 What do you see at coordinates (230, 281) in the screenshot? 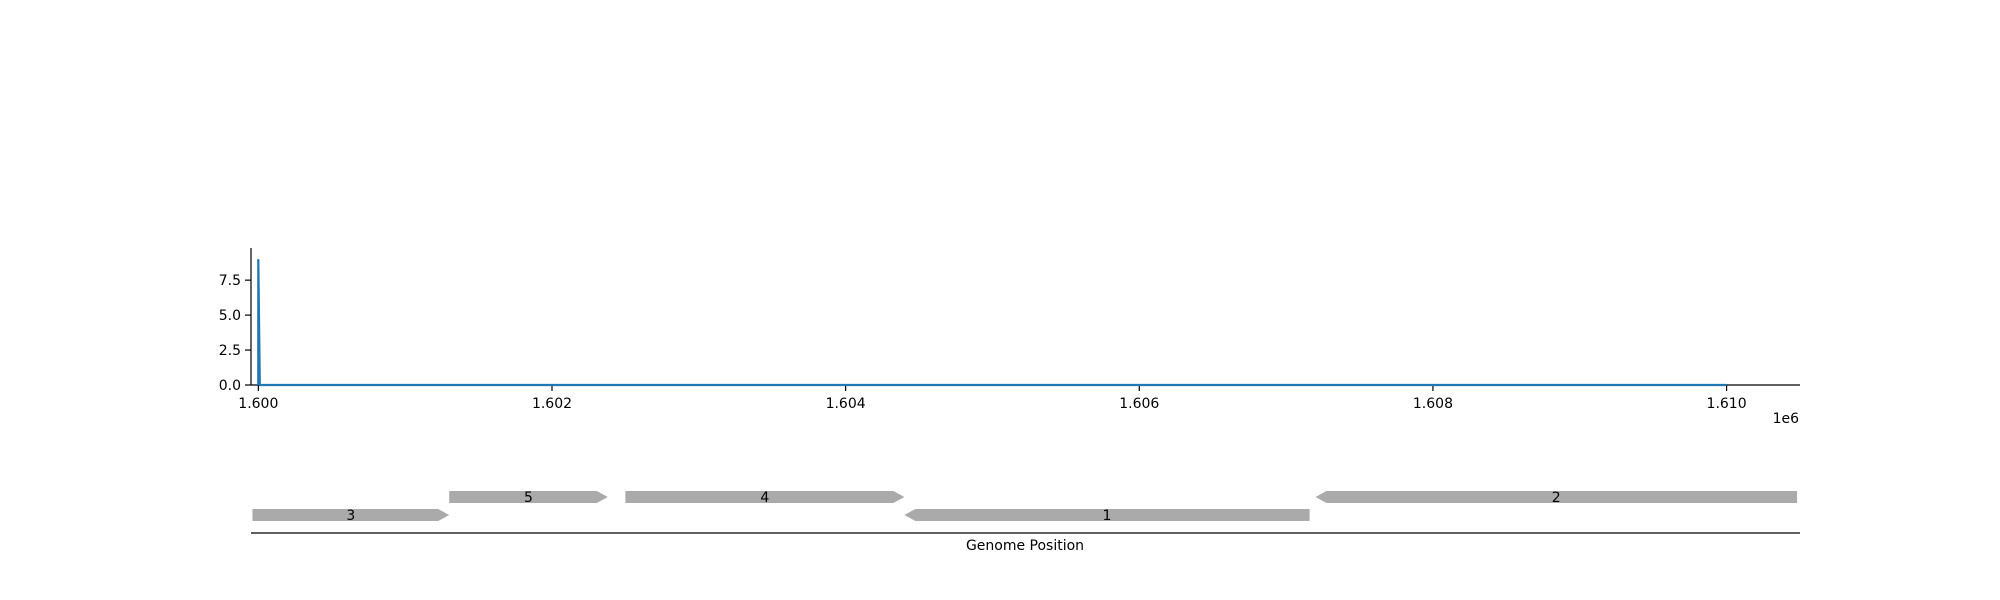
I see `y-tick-label: 7.5` at bounding box center [230, 281].